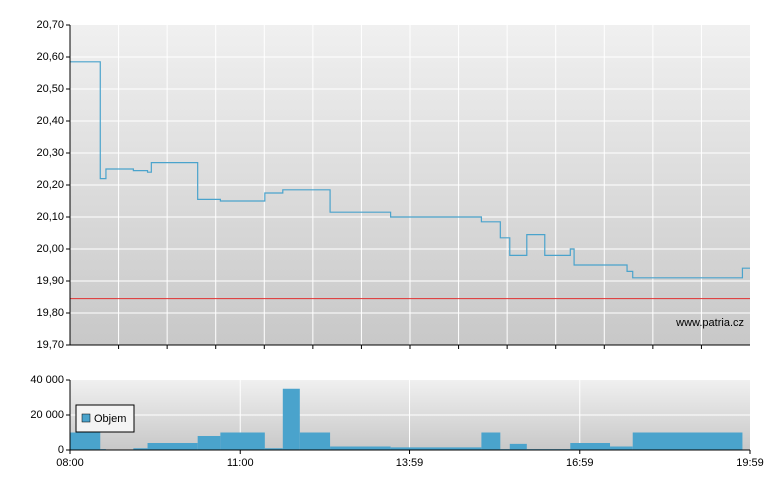  What do you see at coordinates (750, 463) in the screenshot?
I see `x-tick-label: 19:59` at bounding box center [750, 463].